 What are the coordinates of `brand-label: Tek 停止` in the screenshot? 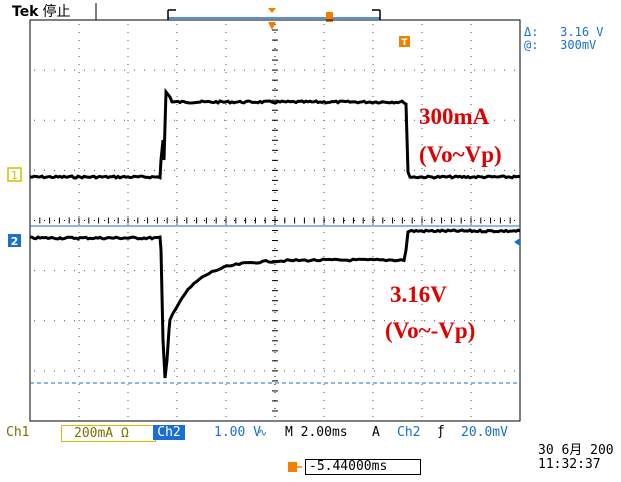 It's located at (41, 11).